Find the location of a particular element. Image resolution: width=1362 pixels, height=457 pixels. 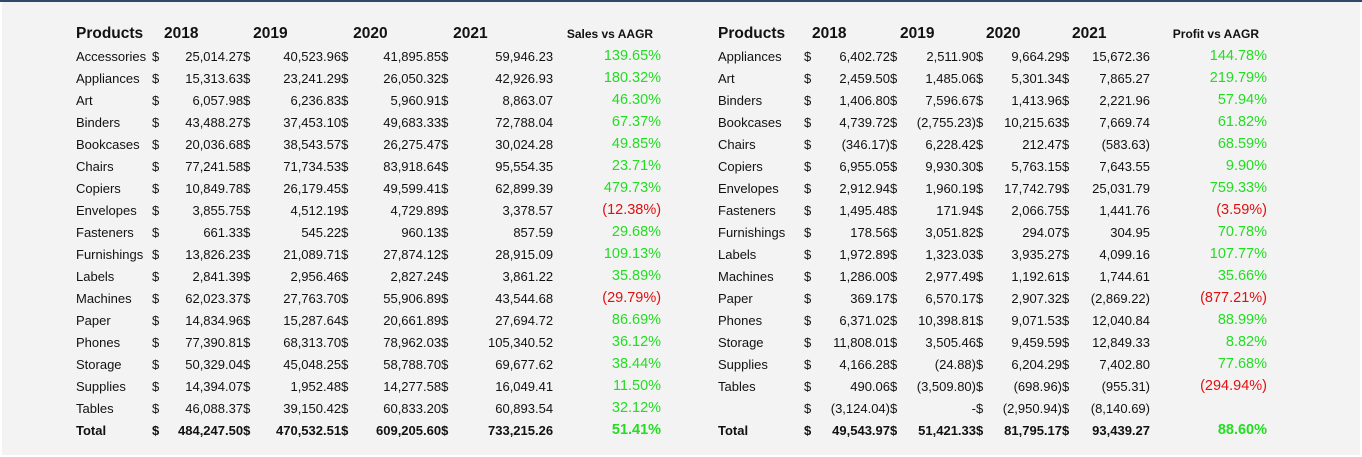

value-cell: 1,972.89 is located at coordinates (864, 254).